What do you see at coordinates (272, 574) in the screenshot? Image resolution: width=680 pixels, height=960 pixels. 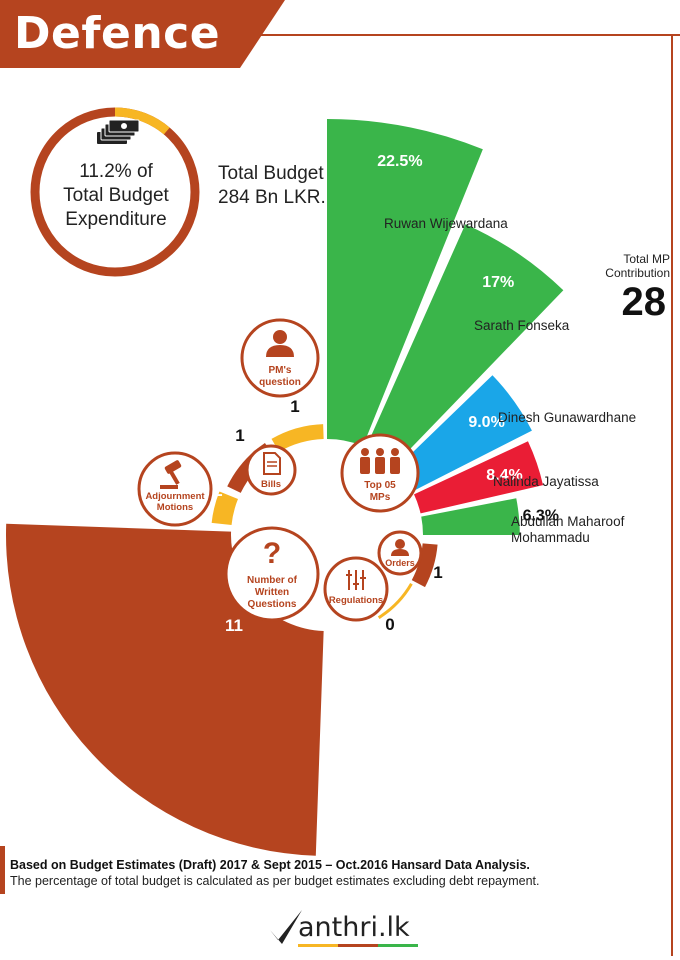 I see `written-questions-icon-circle: ? Number of Written Questions` at bounding box center [272, 574].